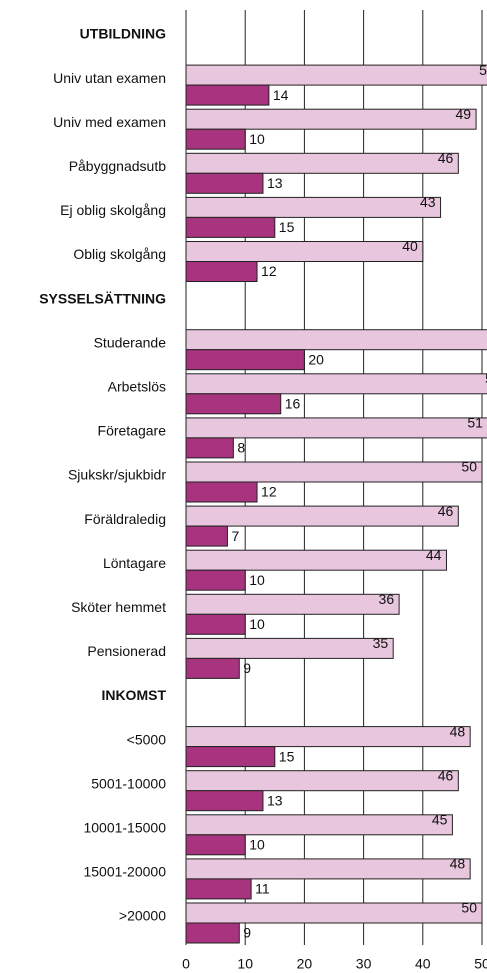 This screenshot has height=973, width=487. What do you see at coordinates (130, 342) in the screenshot?
I see `category-label: Studerande` at bounding box center [130, 342].